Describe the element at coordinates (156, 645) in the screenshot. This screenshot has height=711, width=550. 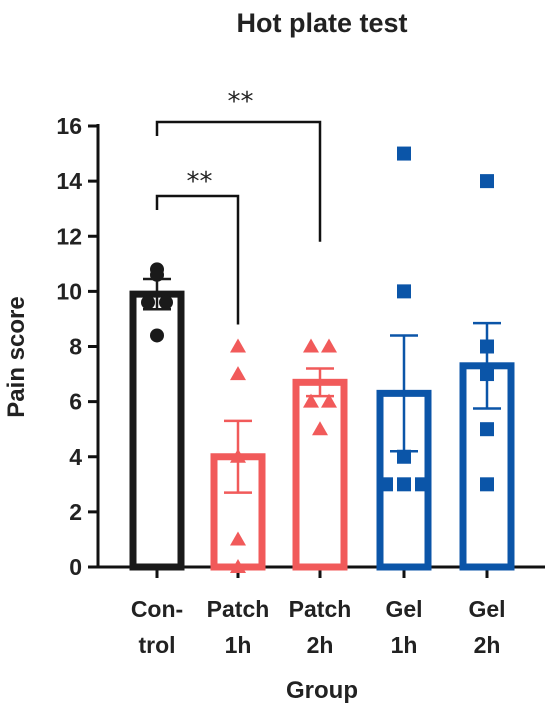
I see `x-tick-label: trol` at that location.